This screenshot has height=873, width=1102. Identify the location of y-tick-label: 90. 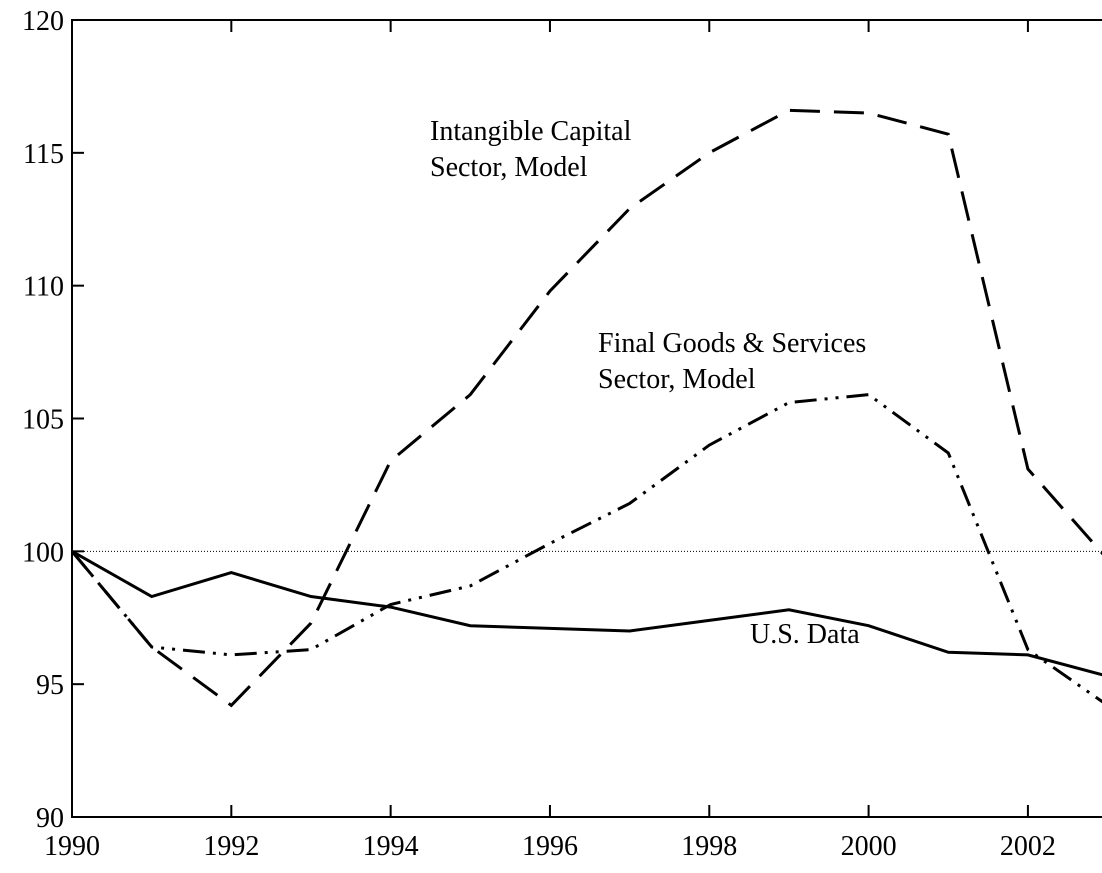
(50, 818).